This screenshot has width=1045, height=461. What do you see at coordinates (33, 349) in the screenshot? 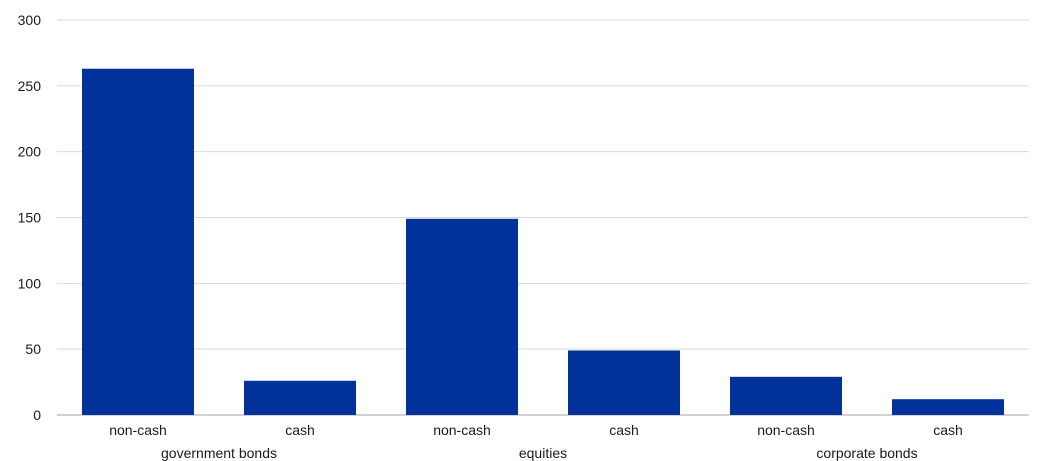
I see `y-tick-label: 50` at bounding box center [33, 349].